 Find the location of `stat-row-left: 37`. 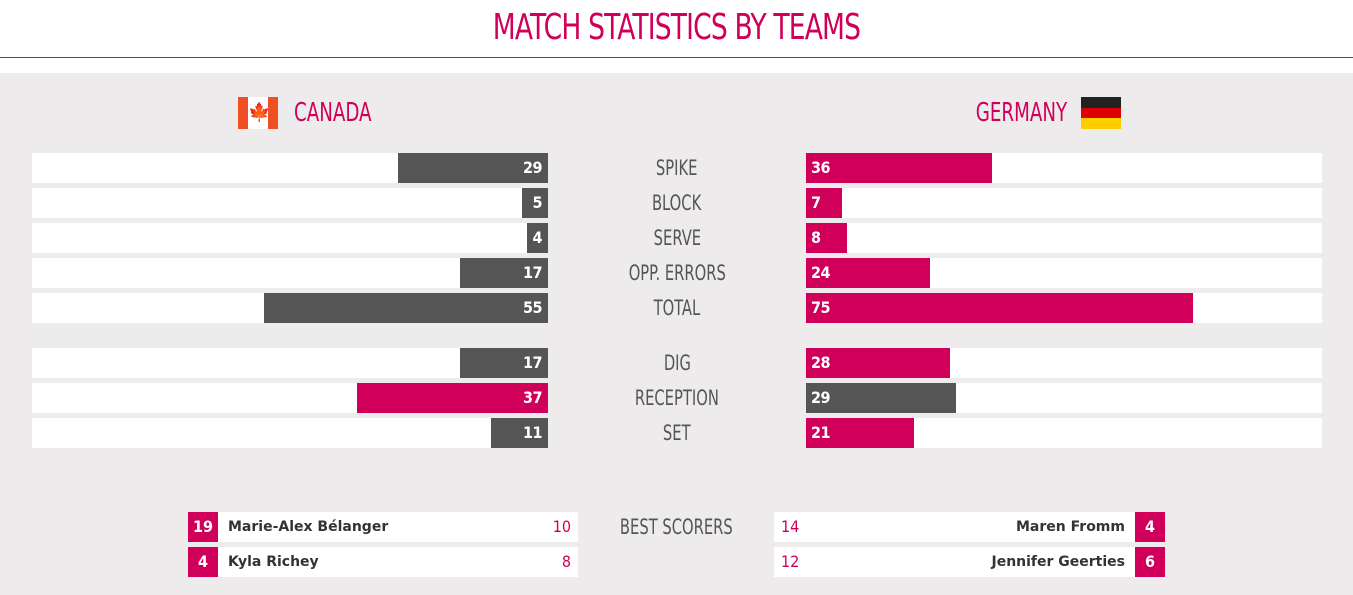

stat-row-left: 37 is located at coordinates (290, 398).